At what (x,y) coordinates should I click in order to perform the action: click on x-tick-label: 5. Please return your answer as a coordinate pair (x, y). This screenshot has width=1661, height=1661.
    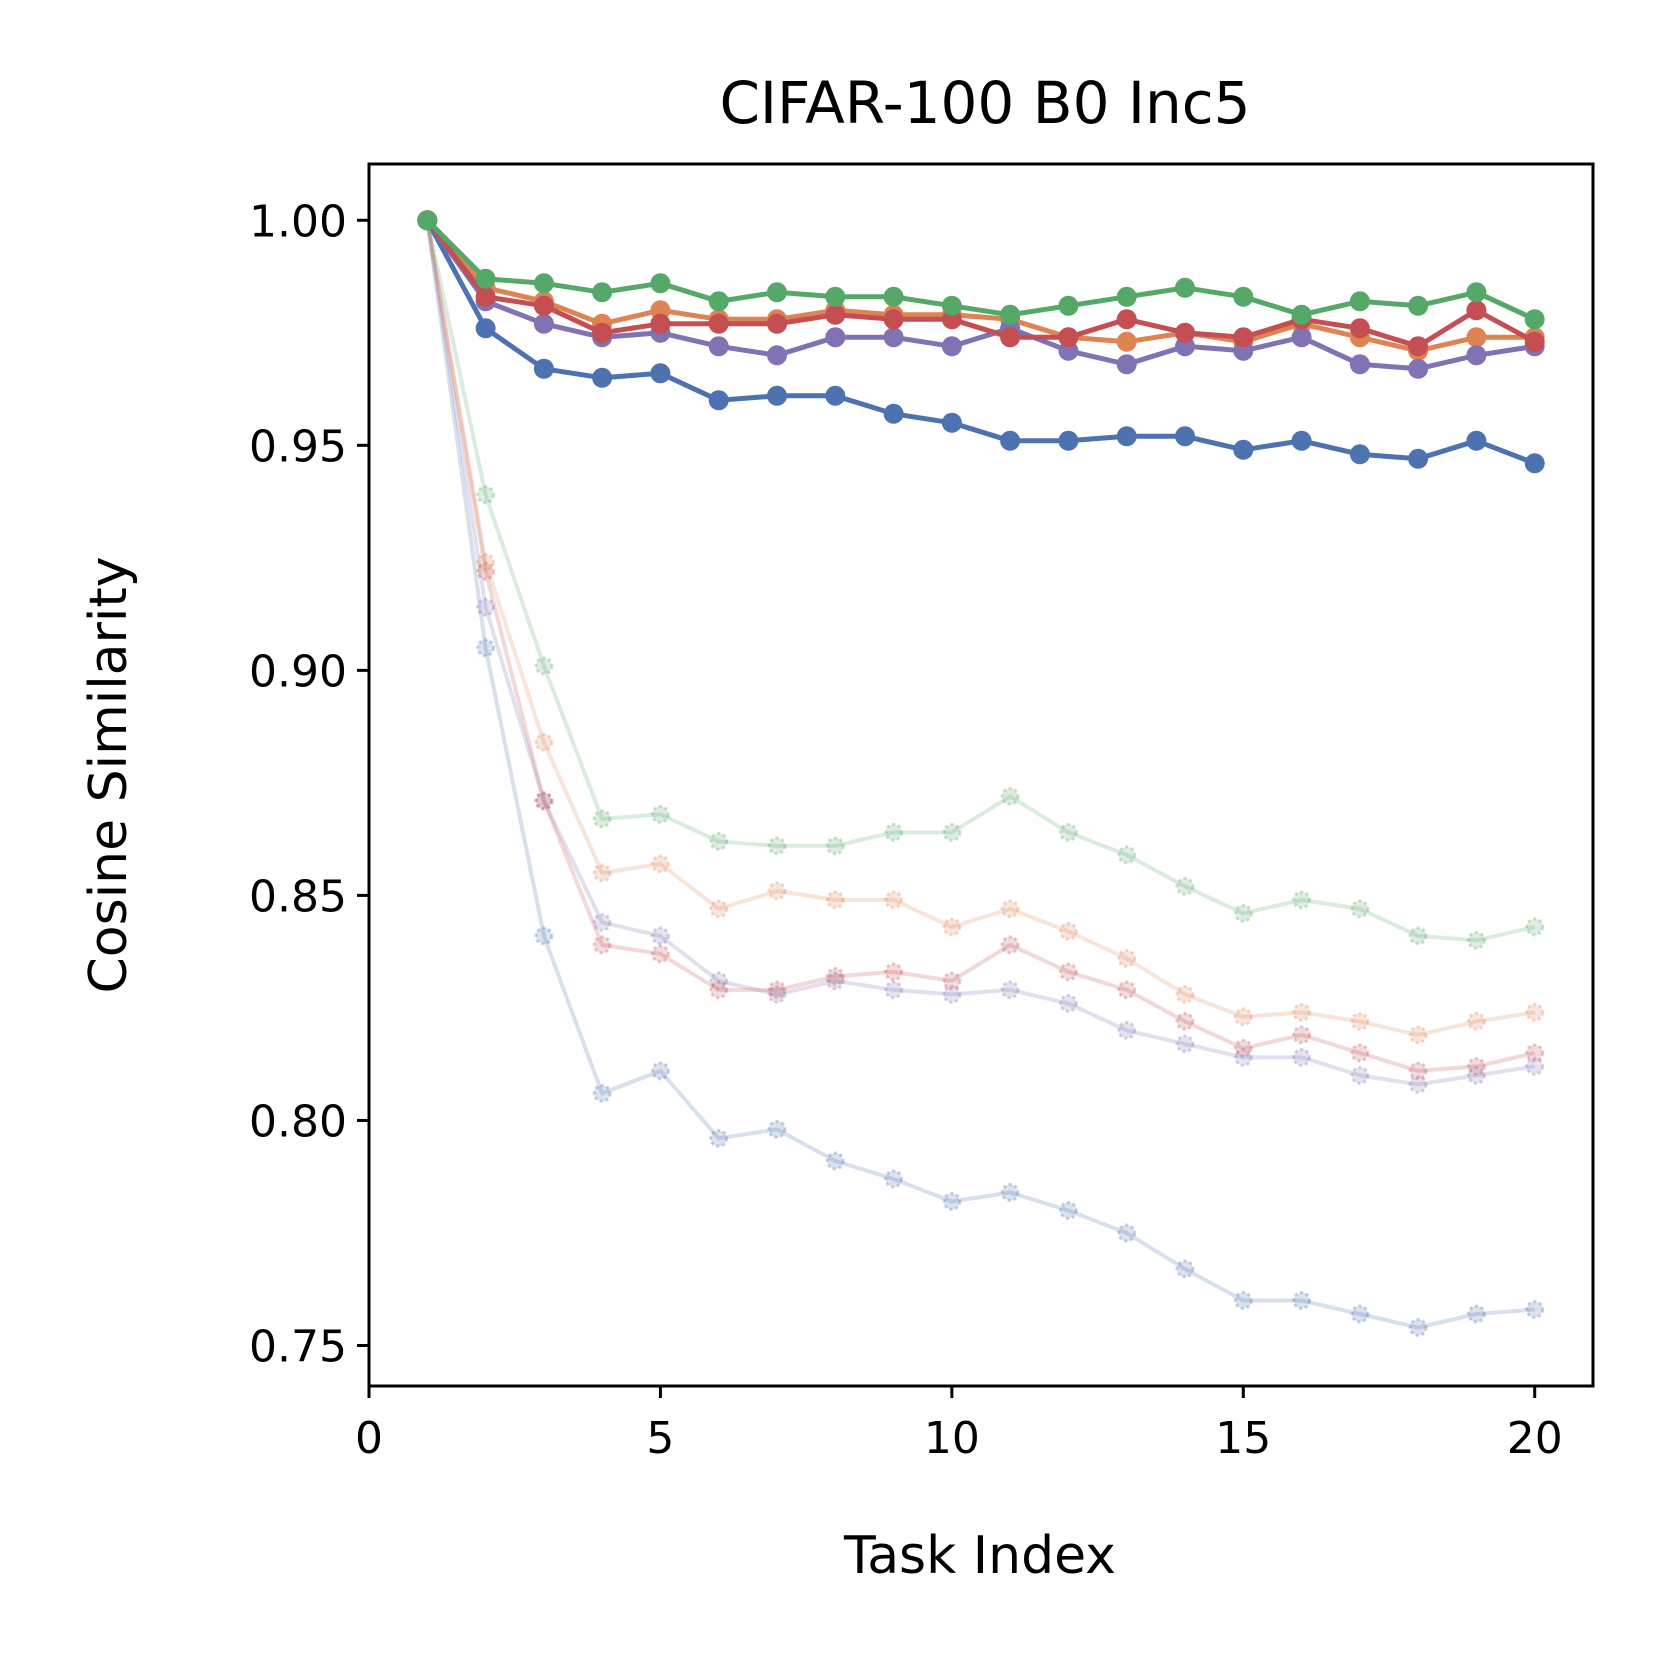
    Looking at the image, I should click on (660, 1438).